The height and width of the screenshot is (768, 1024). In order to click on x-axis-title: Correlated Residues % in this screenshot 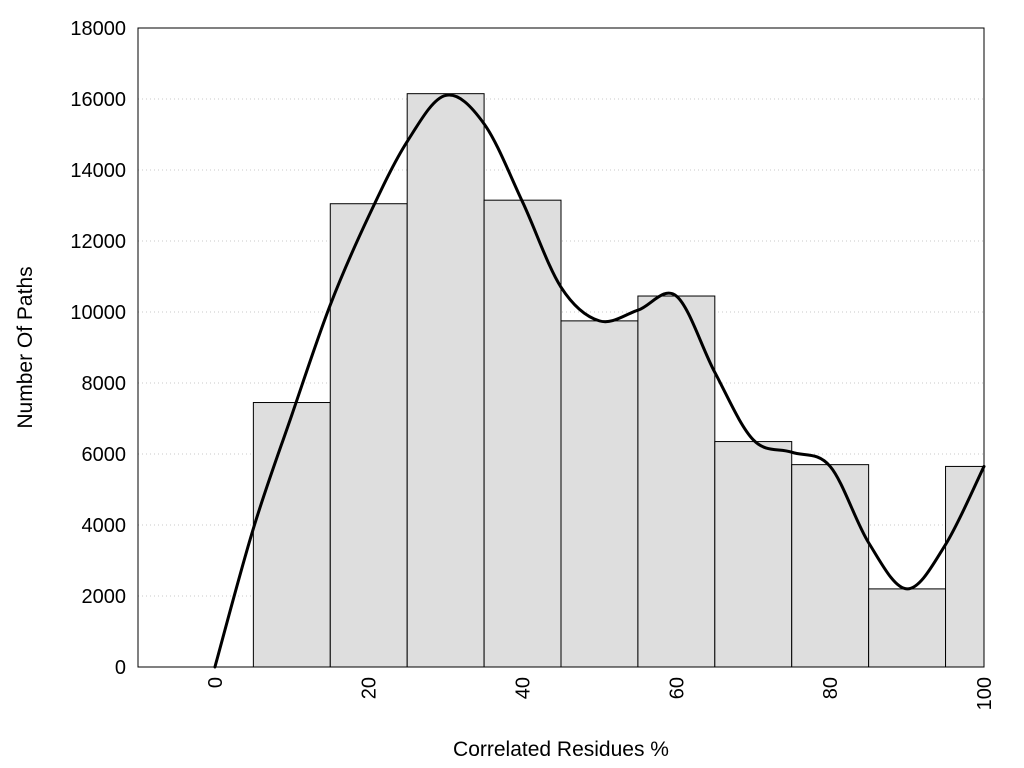, I will do `click(561, 749)`.